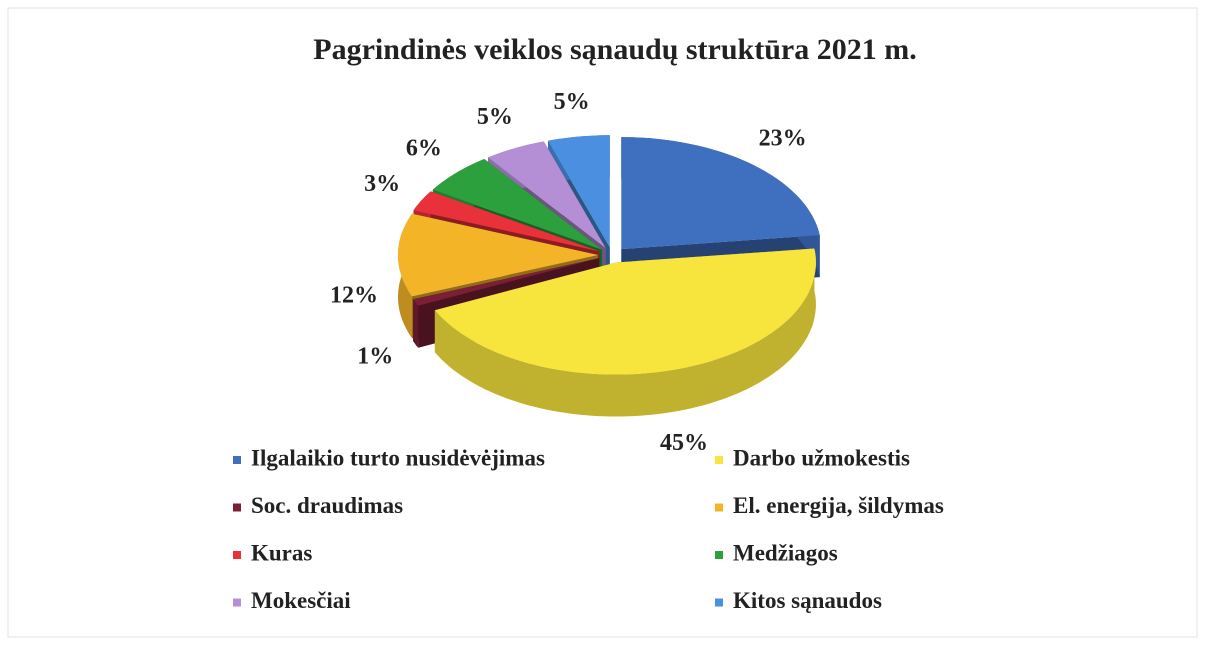 The width and height of the screenshot is (1205, 645). Describe the element at coordinates (684, 443) in the screenshot. I see `data-label: 45%` at that location.